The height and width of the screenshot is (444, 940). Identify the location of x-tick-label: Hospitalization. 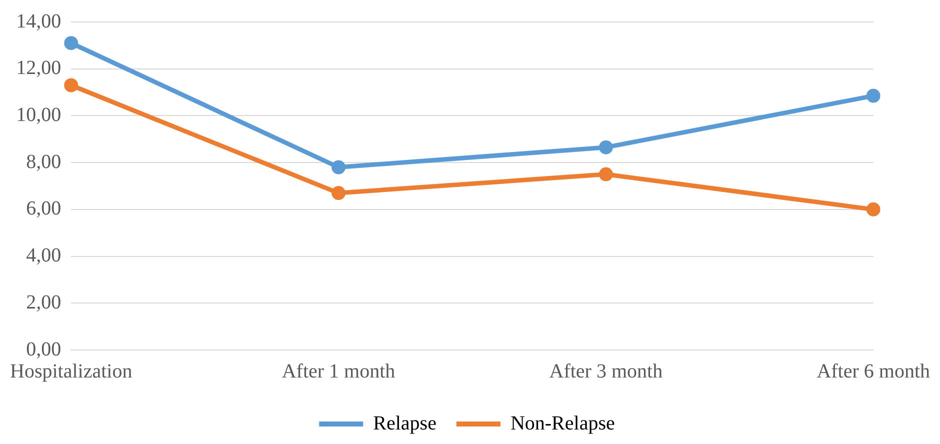
(71, 371).